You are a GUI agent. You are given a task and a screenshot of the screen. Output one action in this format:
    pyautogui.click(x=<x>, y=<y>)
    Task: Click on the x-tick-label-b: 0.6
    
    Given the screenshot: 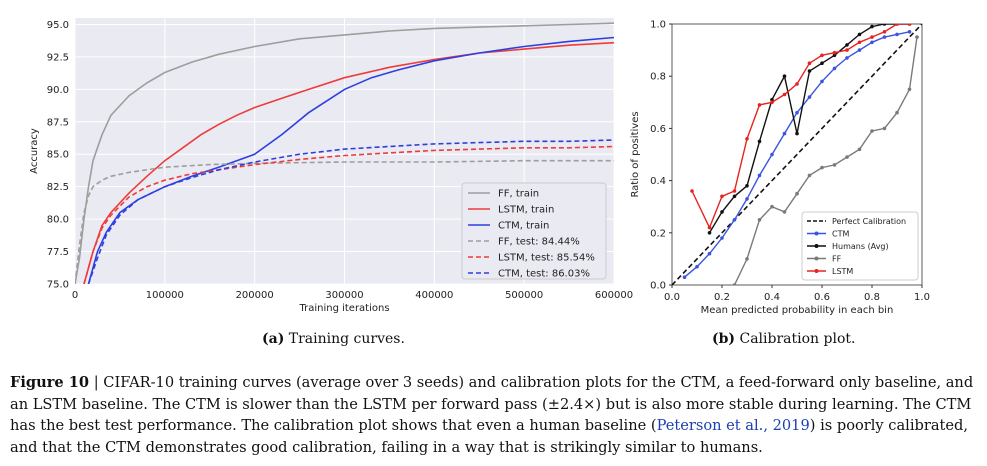 What is the action you would take?
    pyautogui.click(x=822, y=297)
    